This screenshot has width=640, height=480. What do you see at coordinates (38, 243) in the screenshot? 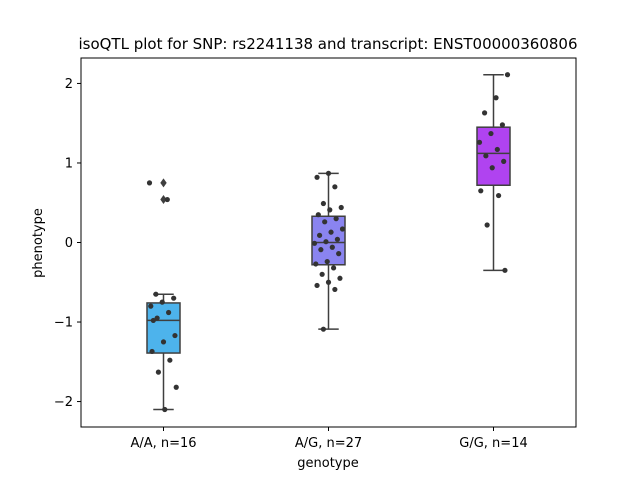
I see `y-axis-label: phenotype` at bounding box center [38, 243].